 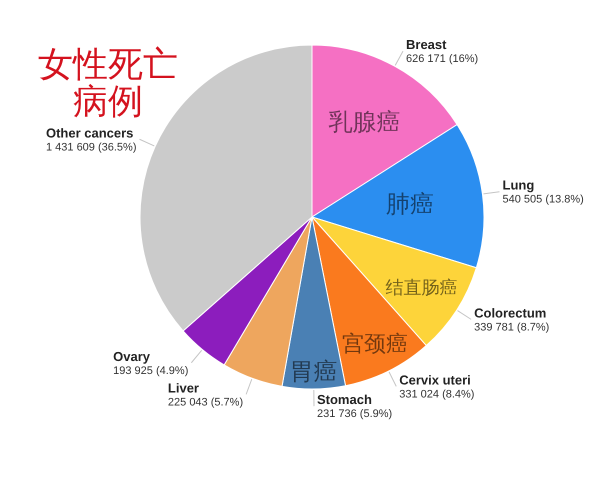 I want to click on slice-label: Cervix uteri, so click(x=435, y=380).